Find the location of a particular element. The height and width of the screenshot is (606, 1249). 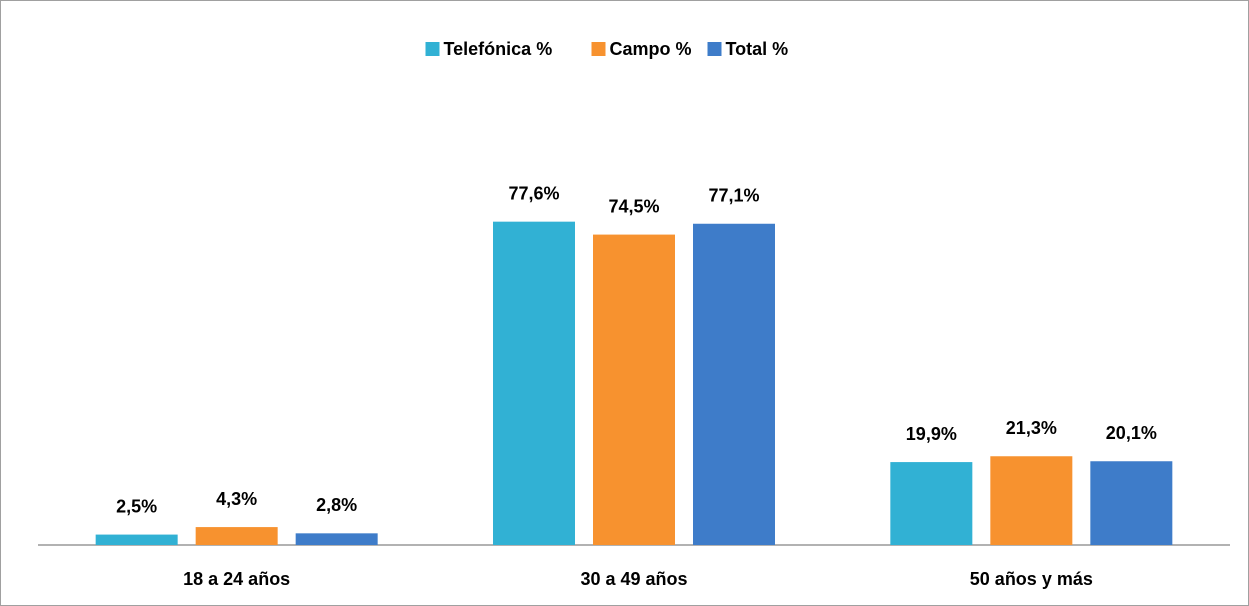

data-label: 77,1% is located at coordinates (733, 196).